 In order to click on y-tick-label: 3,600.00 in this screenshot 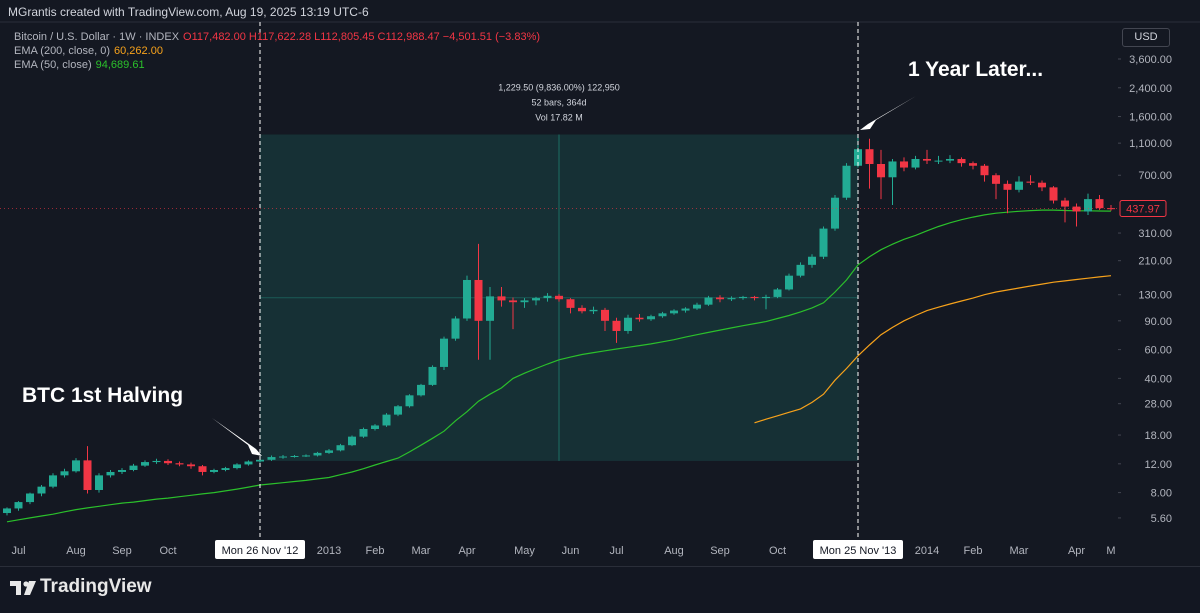, I will do `click(1150, 60)`.